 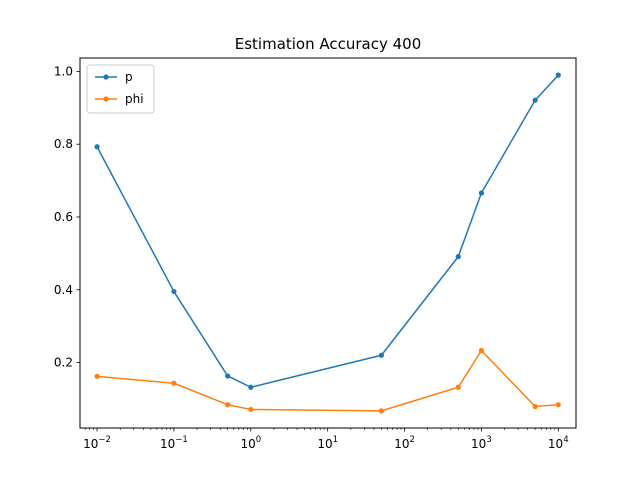 I want to click on x-tick-label: 10⁴, so click(x=558, y=443).